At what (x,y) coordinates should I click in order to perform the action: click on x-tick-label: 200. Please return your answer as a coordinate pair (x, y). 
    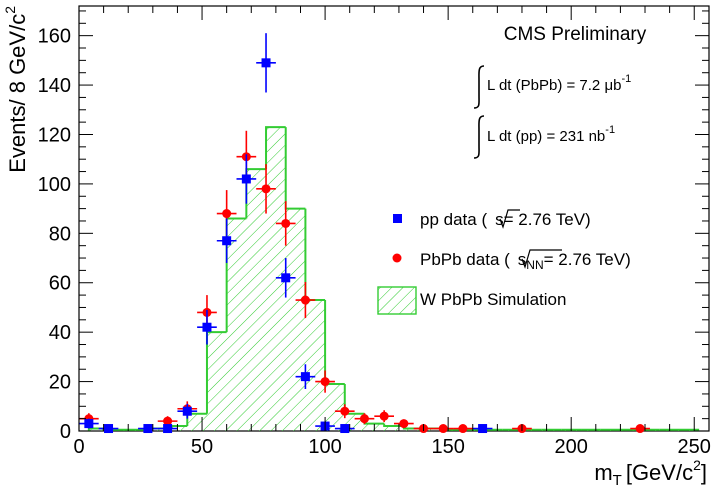
    Looking at the image, I should click on (571, 447).